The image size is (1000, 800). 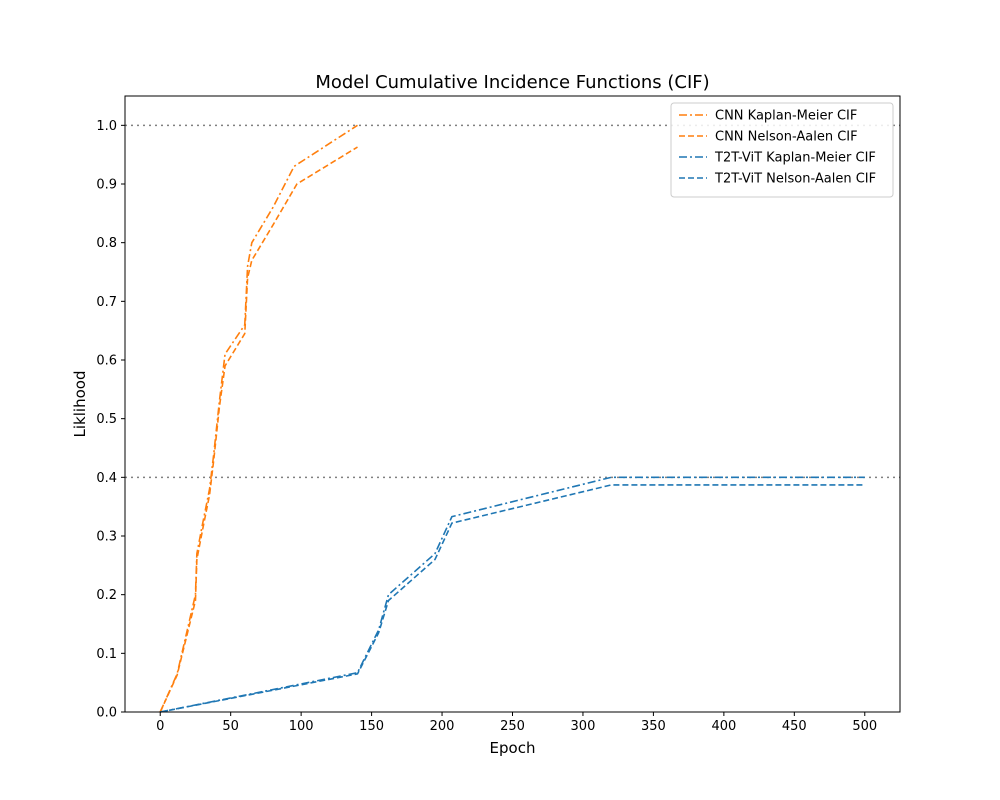 I want to click on legend-box, so click(x=782, y=150).